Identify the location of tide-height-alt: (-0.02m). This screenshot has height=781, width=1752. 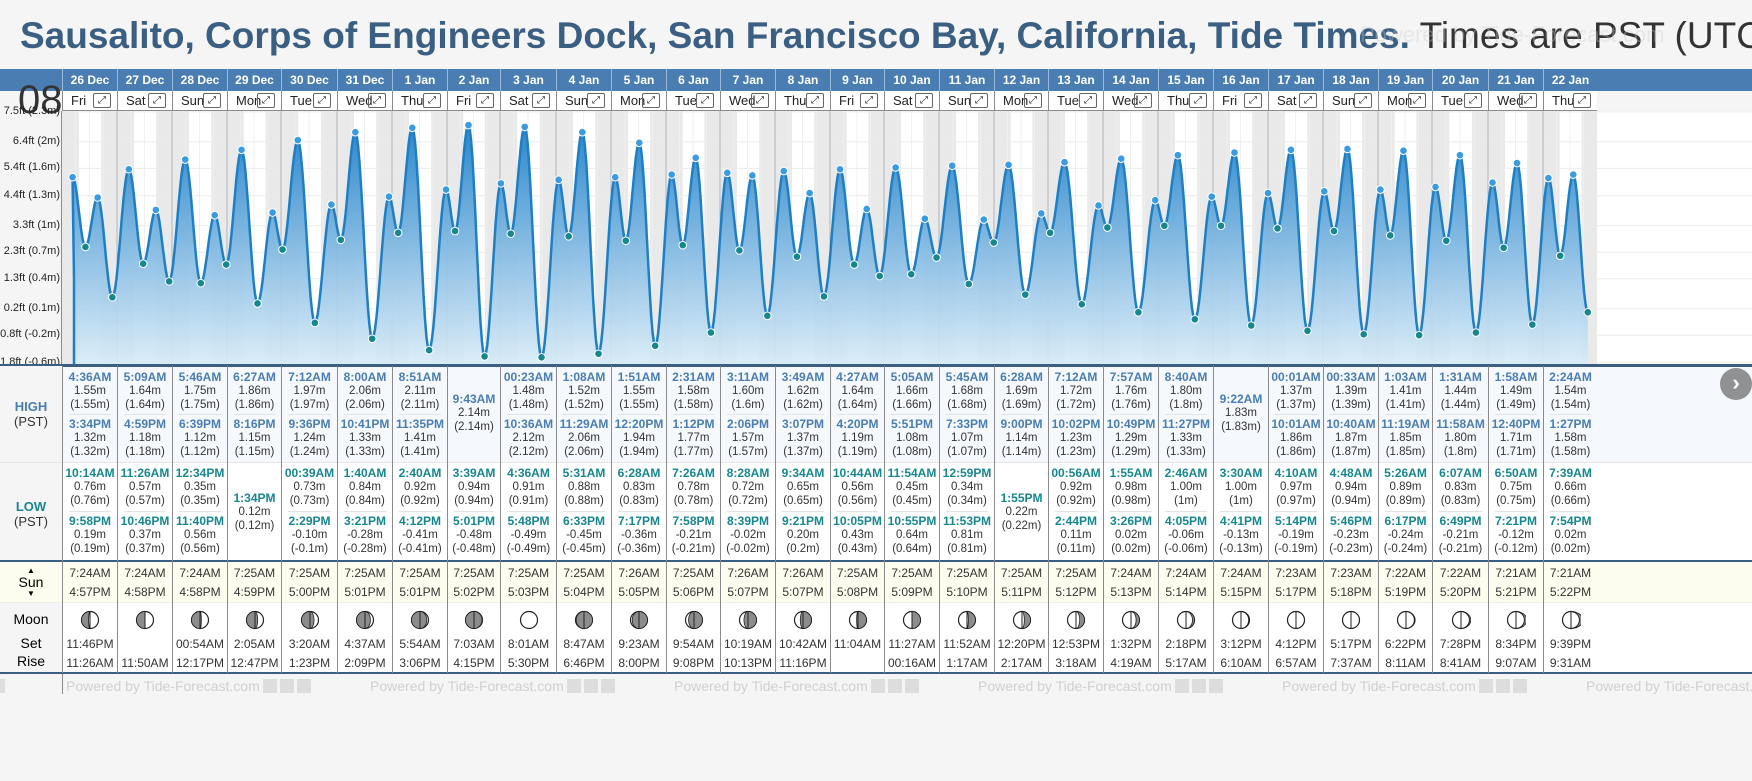
(748, 549).